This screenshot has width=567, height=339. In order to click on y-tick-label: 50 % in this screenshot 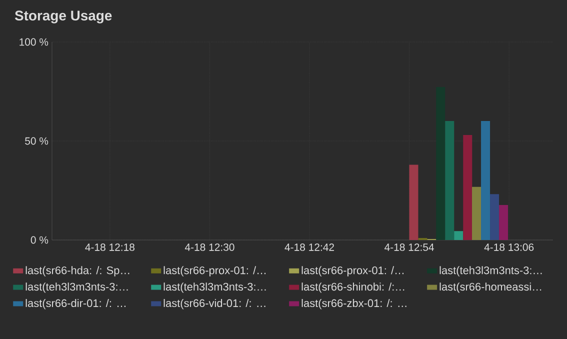, I will do `click(36, 141)`.